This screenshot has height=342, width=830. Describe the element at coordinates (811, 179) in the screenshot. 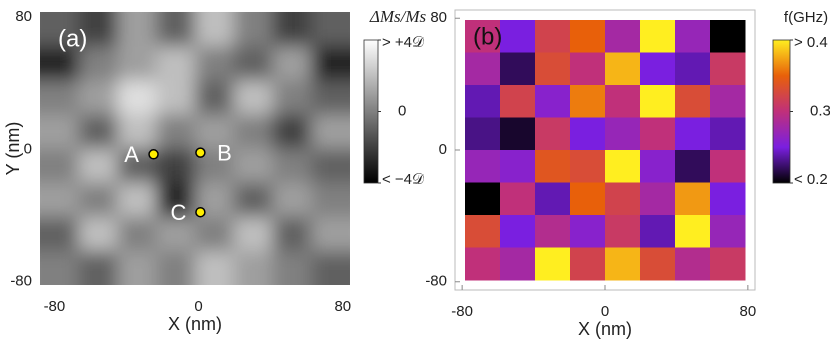

I see `colorbar-tick-label: < 0.2` at that location.